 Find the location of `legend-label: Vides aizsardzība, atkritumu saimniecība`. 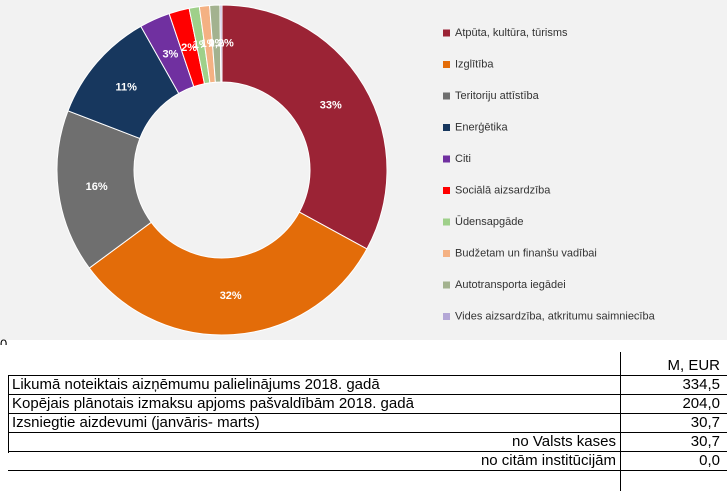

legend-label: Vides aizsardzība, atkritumu saimniecība is located at coordinates (555, 316).